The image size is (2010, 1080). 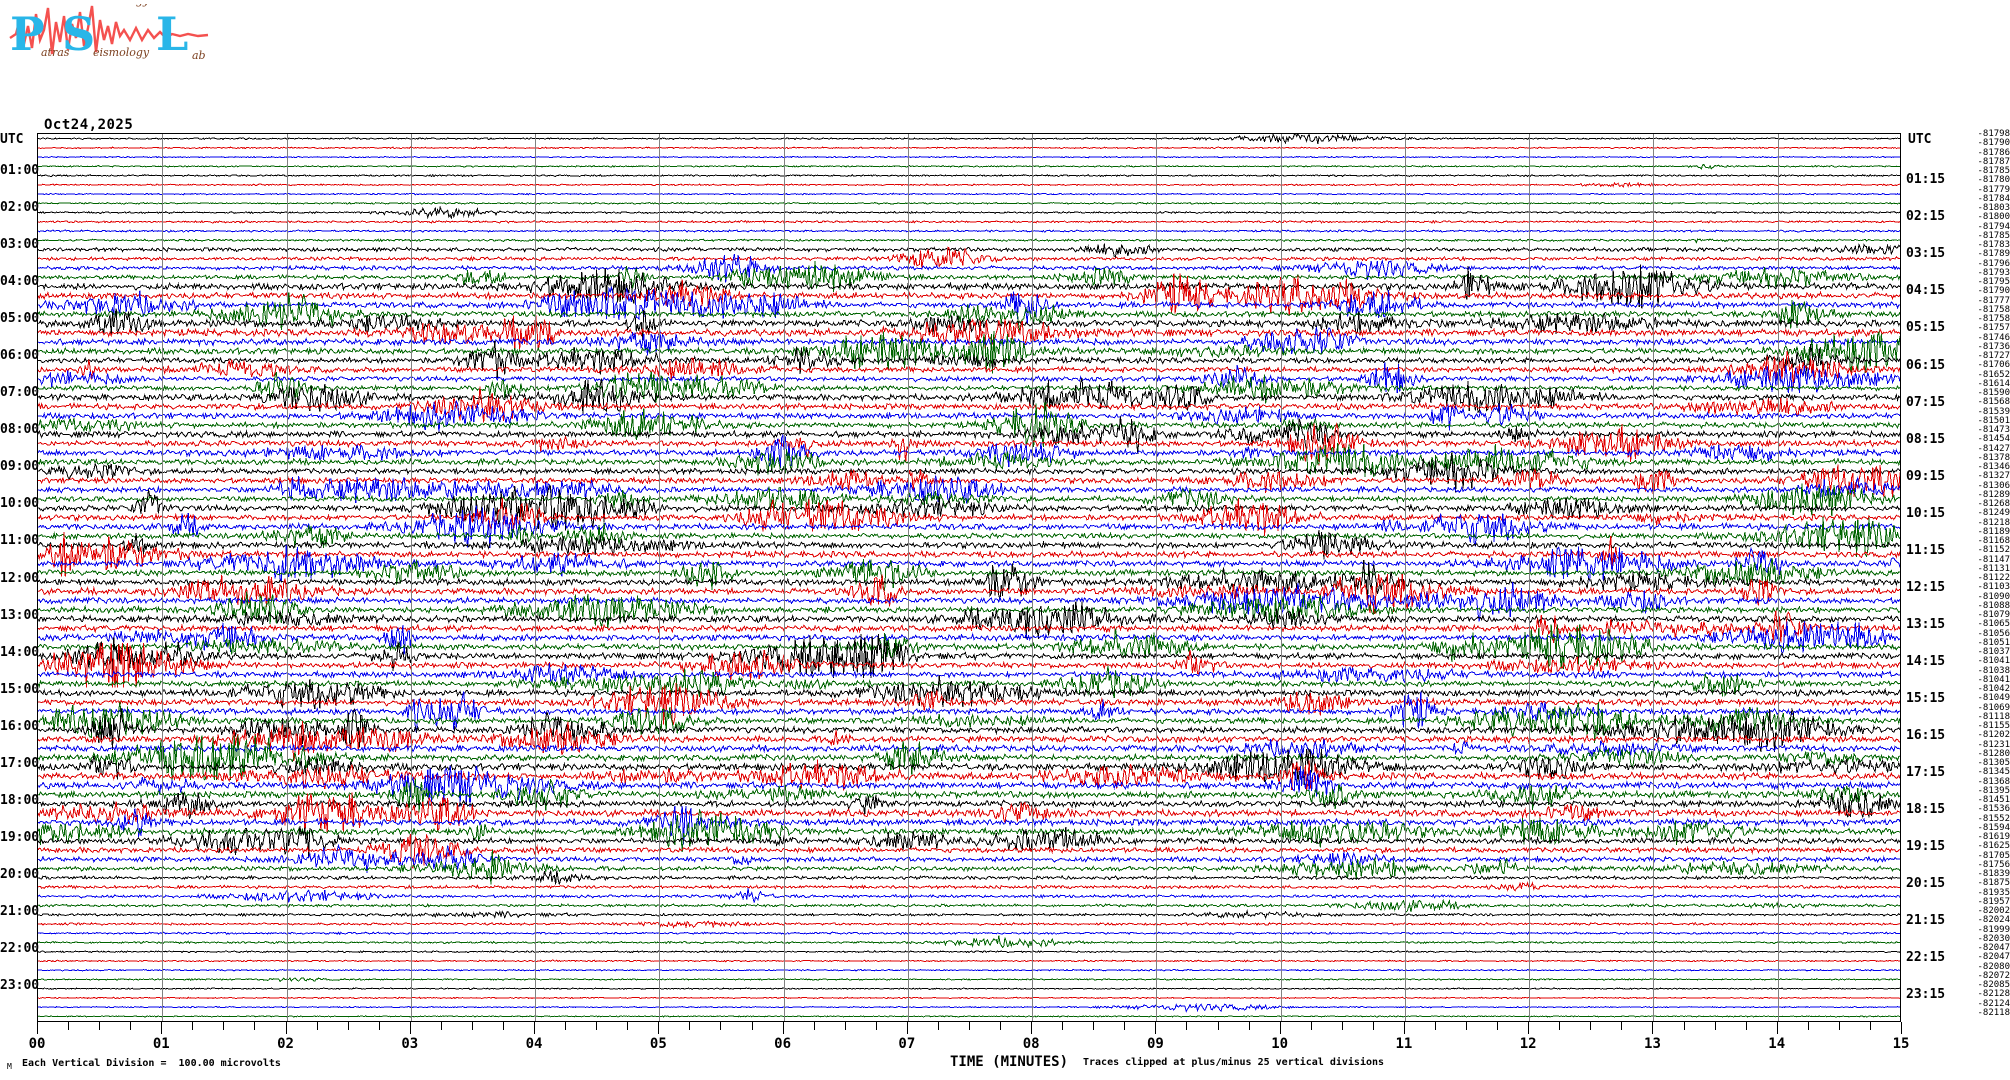 What do you see at coordinates (20, 874) in the screenshot?
I see `left-time-label-2000: 20:00` at bounding box center [20, 874].